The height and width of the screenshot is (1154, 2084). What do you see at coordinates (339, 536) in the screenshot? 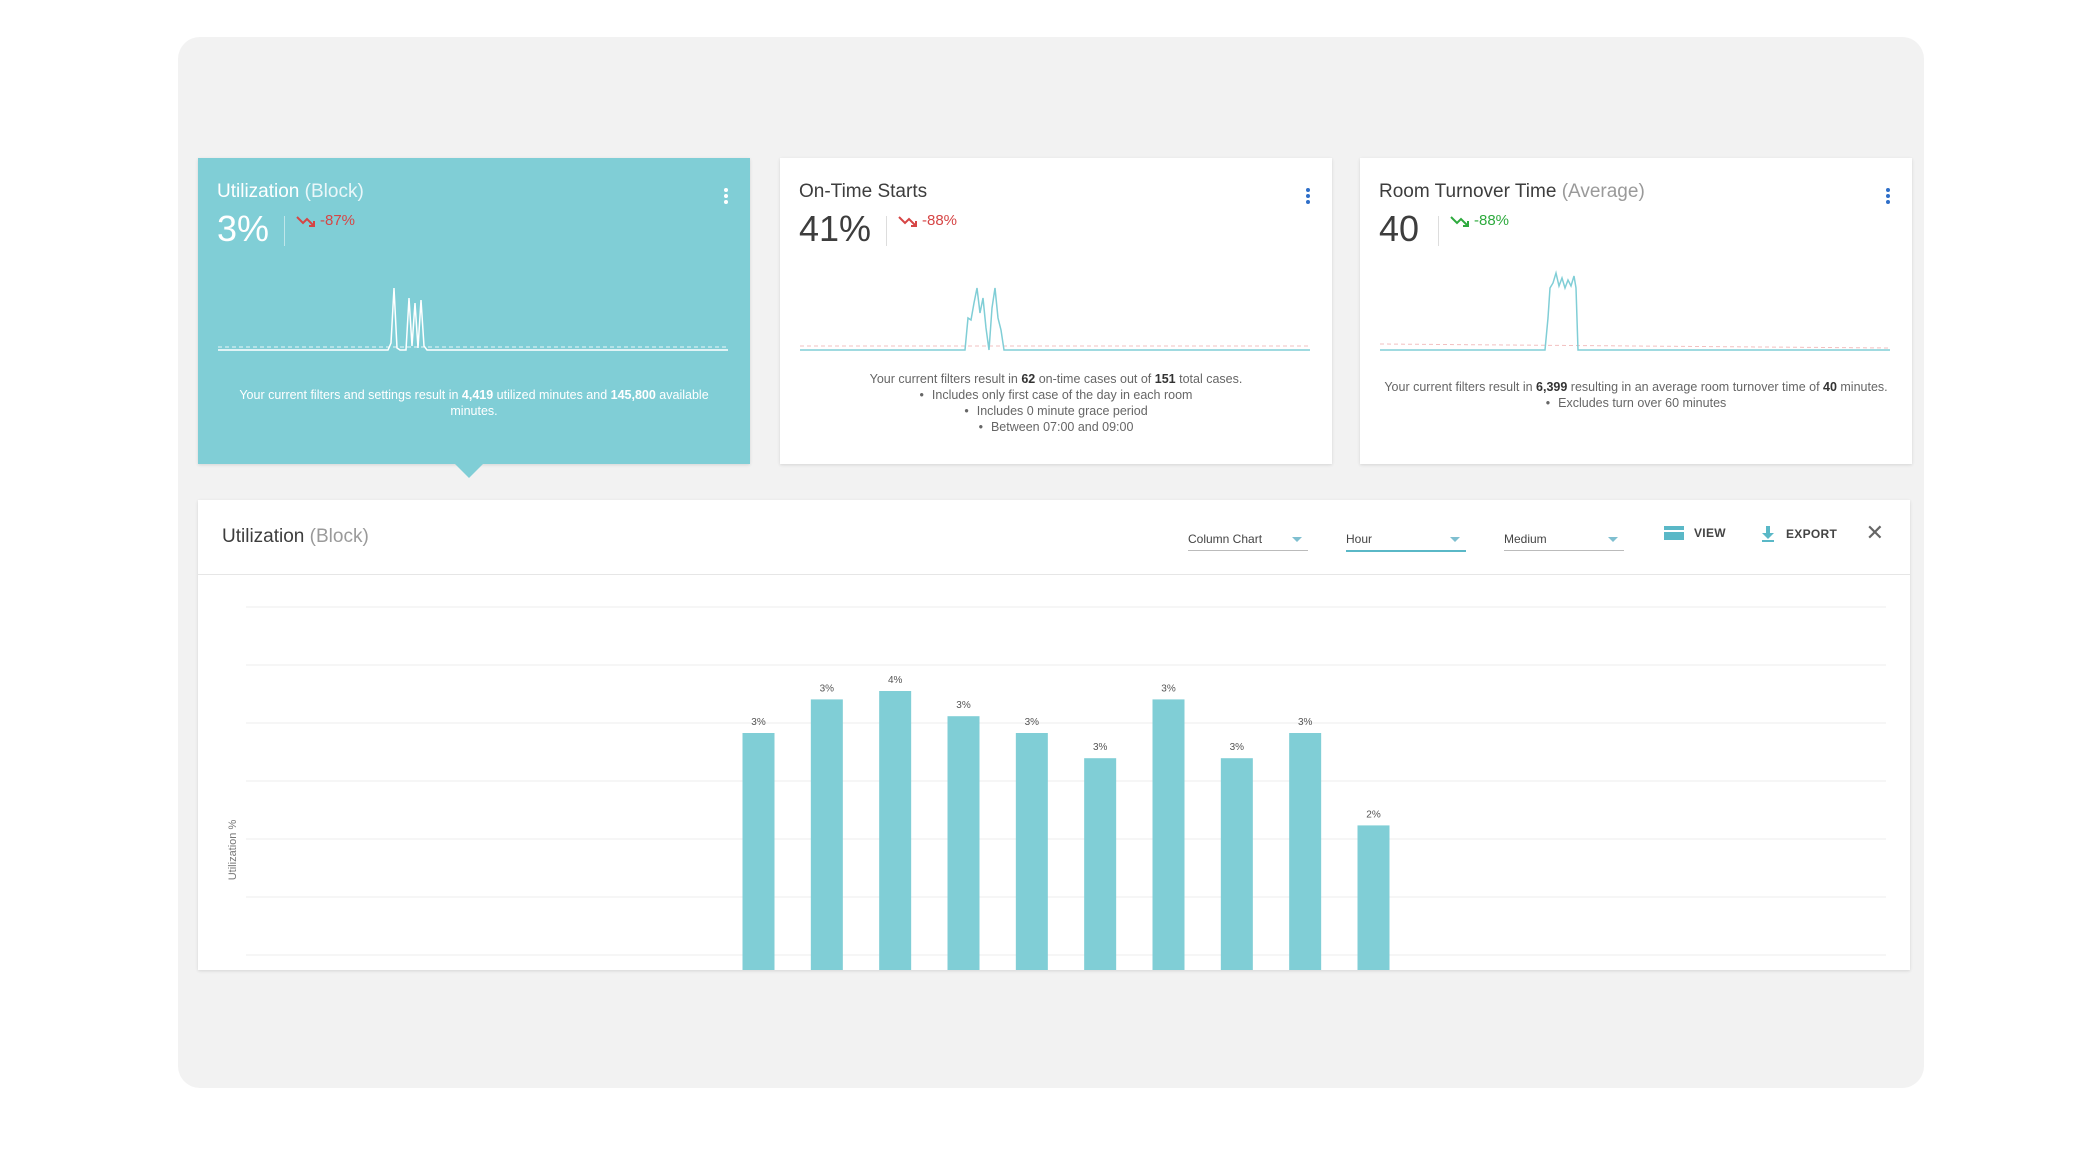
I see `panel-title-sub: (Block)` at bounding box center [339, 536].